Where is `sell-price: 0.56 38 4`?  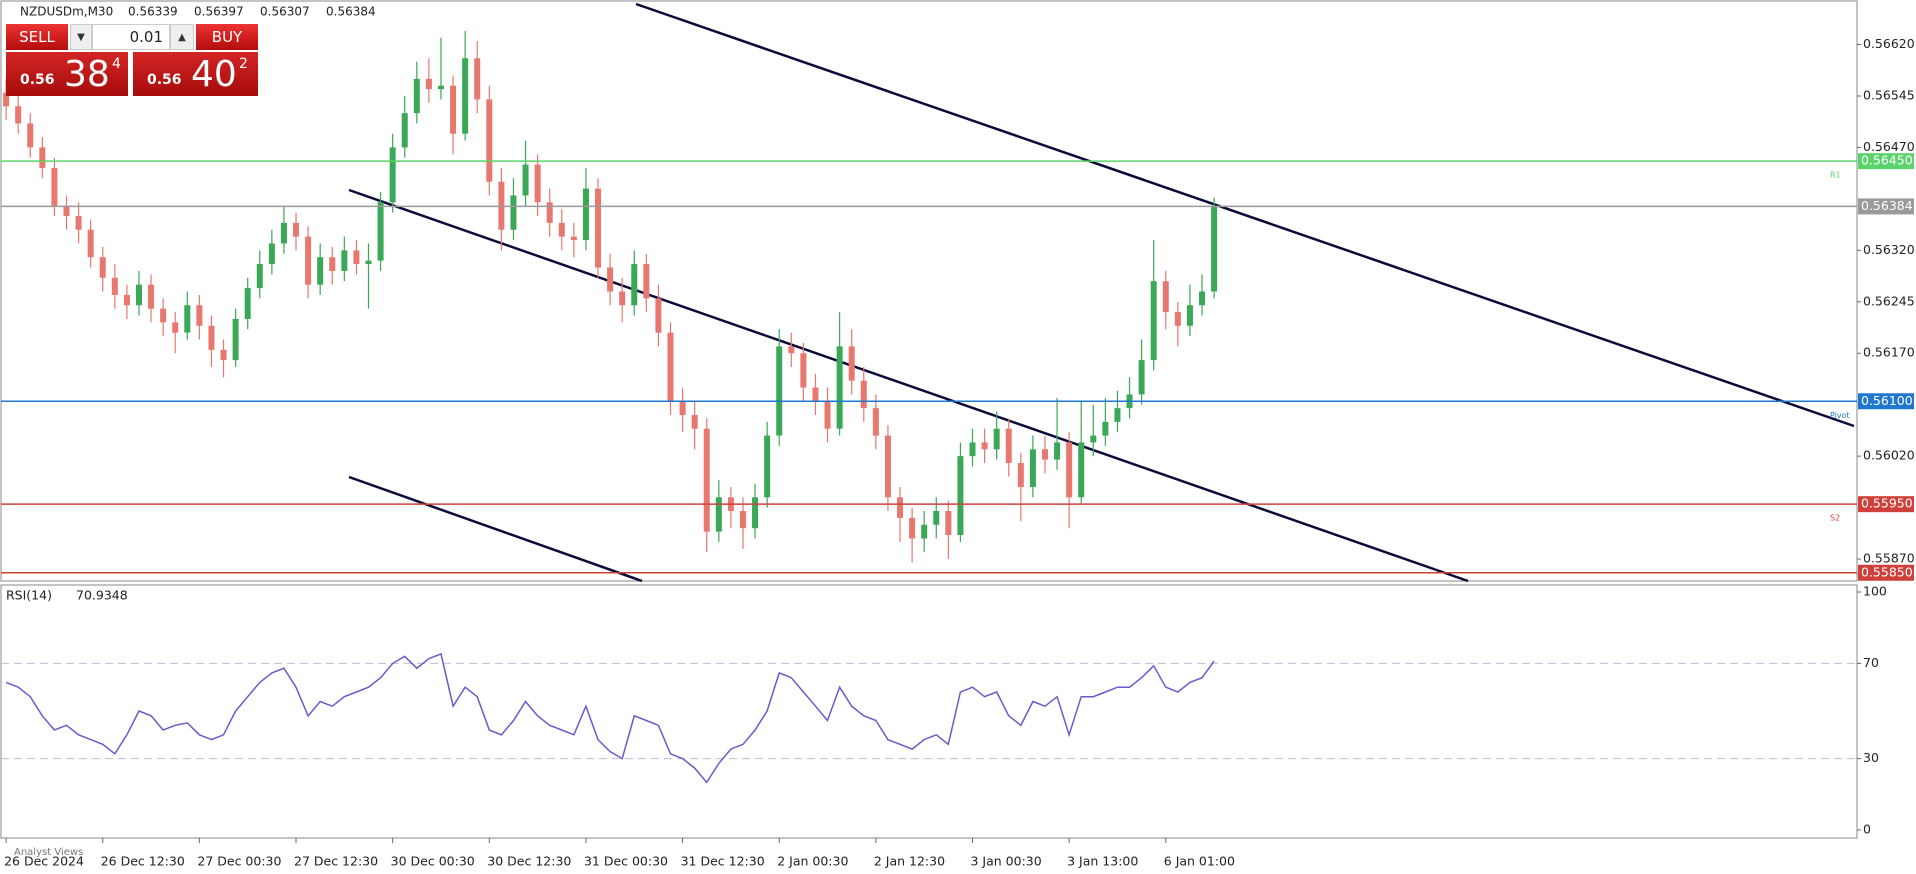
sell-price: 0.56 38 4 is located at coordinates (67, 74).